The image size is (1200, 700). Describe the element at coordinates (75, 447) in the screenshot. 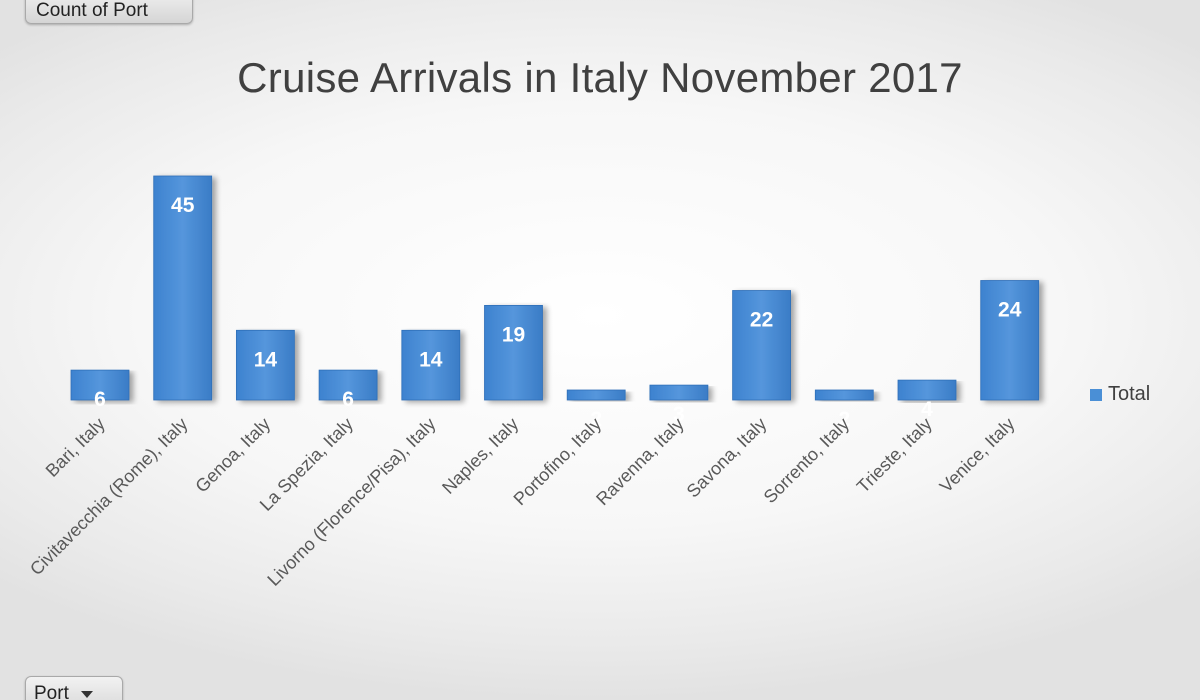

I see `x-tick-label-0: Bari, Italy` at that location.